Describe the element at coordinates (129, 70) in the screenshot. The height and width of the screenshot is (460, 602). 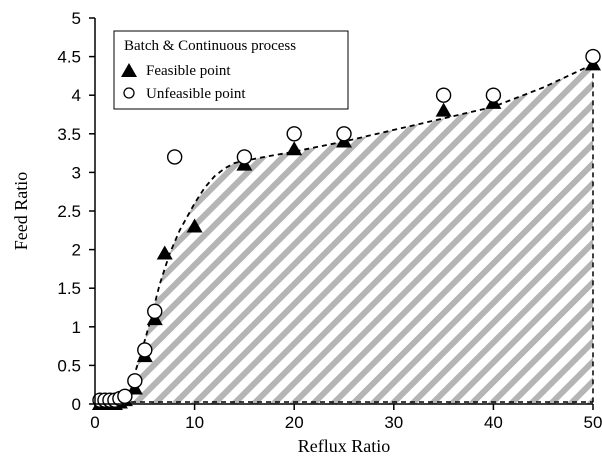
I see `legend-feasible-marker` at that location.